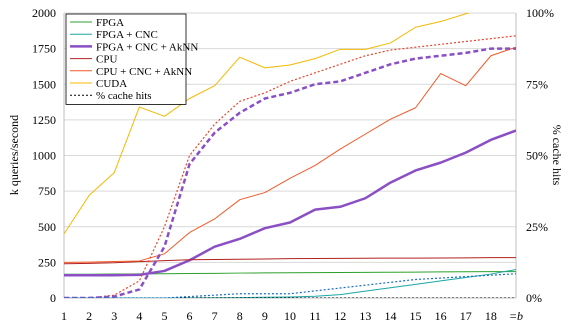 The height and width of the screenshot is (325, 568). Describe the element at coordinates (215, 316) in the screenshot. I see `x-tick-label: 7` at that location.